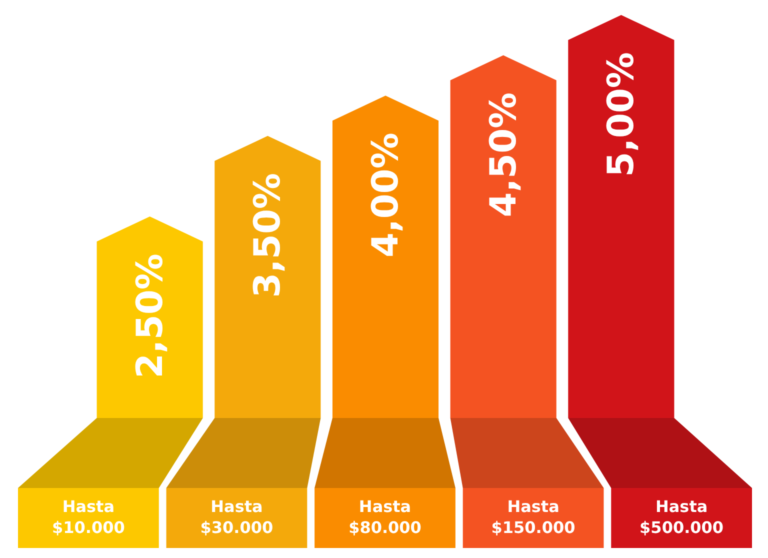 This screenshot has height=558, width=768. Describe the element at coordinates (150, 316) in the screenshot. I see `data-label: 2,50%` at that location.